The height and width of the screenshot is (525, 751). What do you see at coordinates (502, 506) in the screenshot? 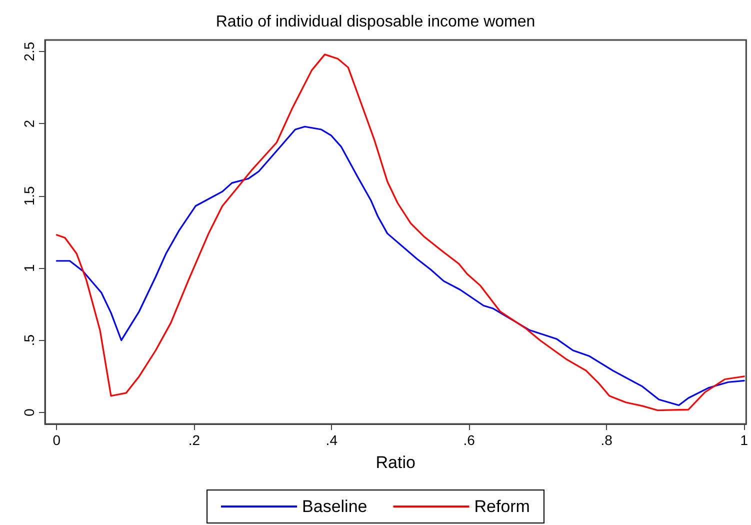
I see `legend-label: Reform` at bounding box center [502, 506].